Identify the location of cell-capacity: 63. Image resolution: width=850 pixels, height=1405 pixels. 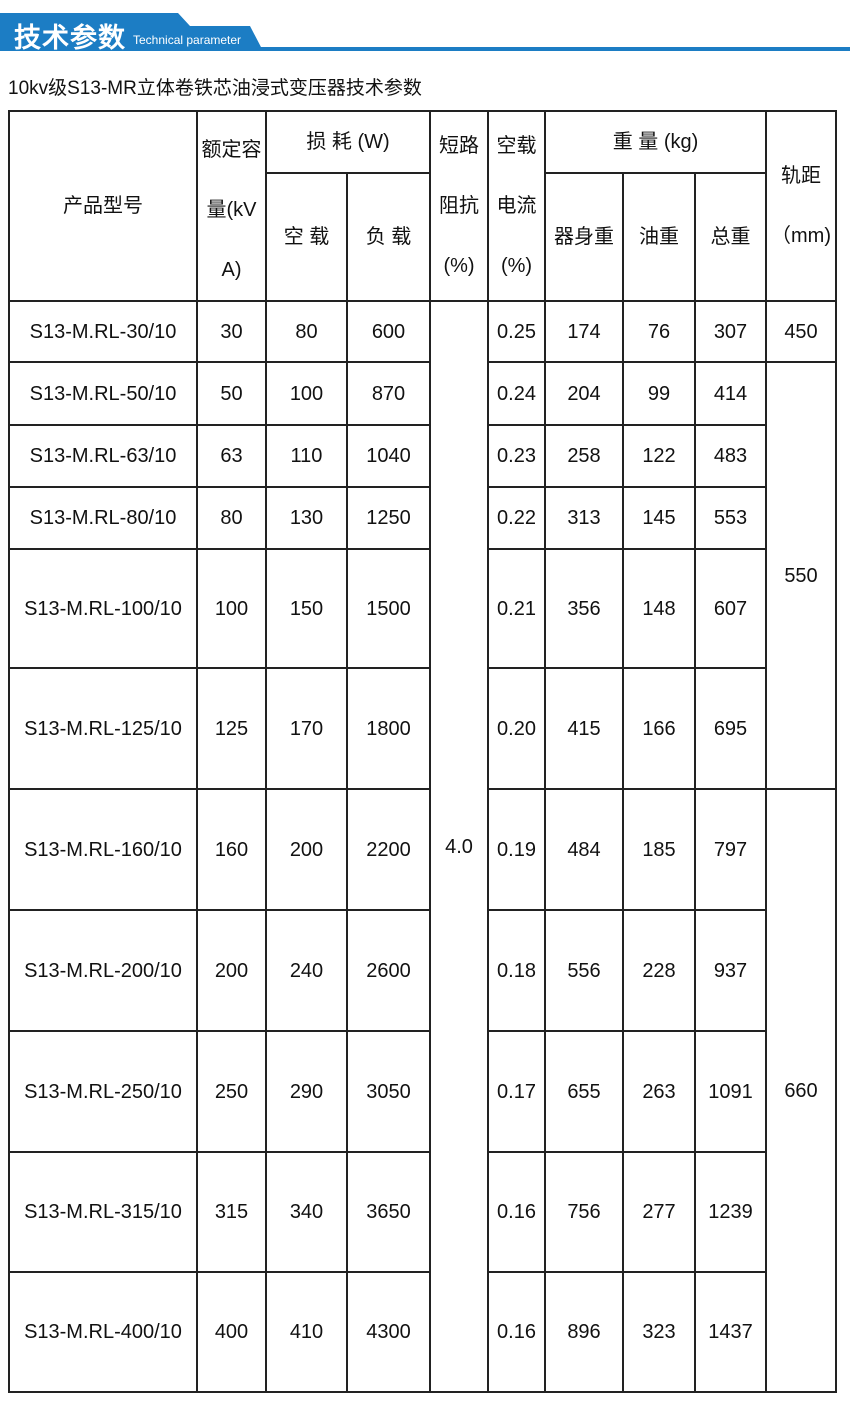
(231, 456).